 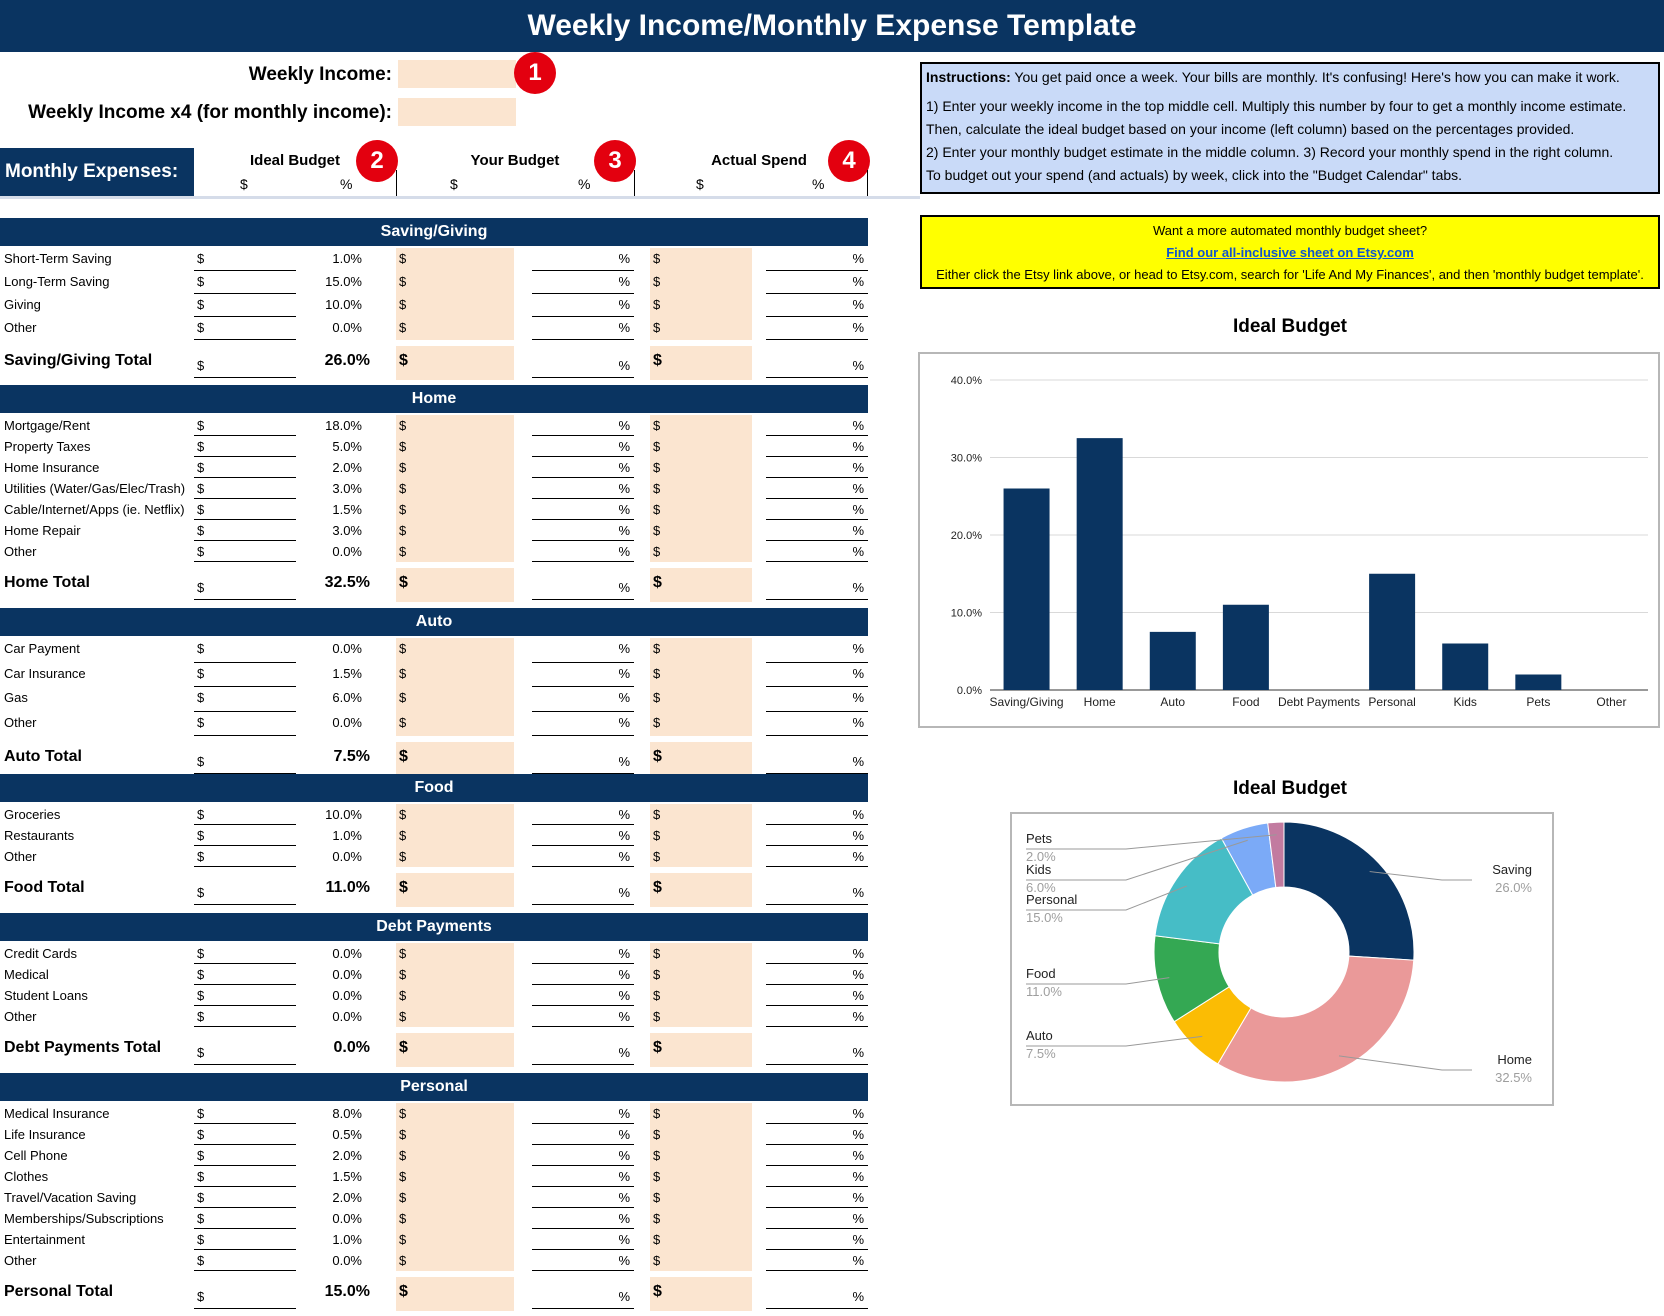 What do you see at coordinates (457, 74) in the screenshot?
I see `weekly-income-input` at bounding box center [457, 74].